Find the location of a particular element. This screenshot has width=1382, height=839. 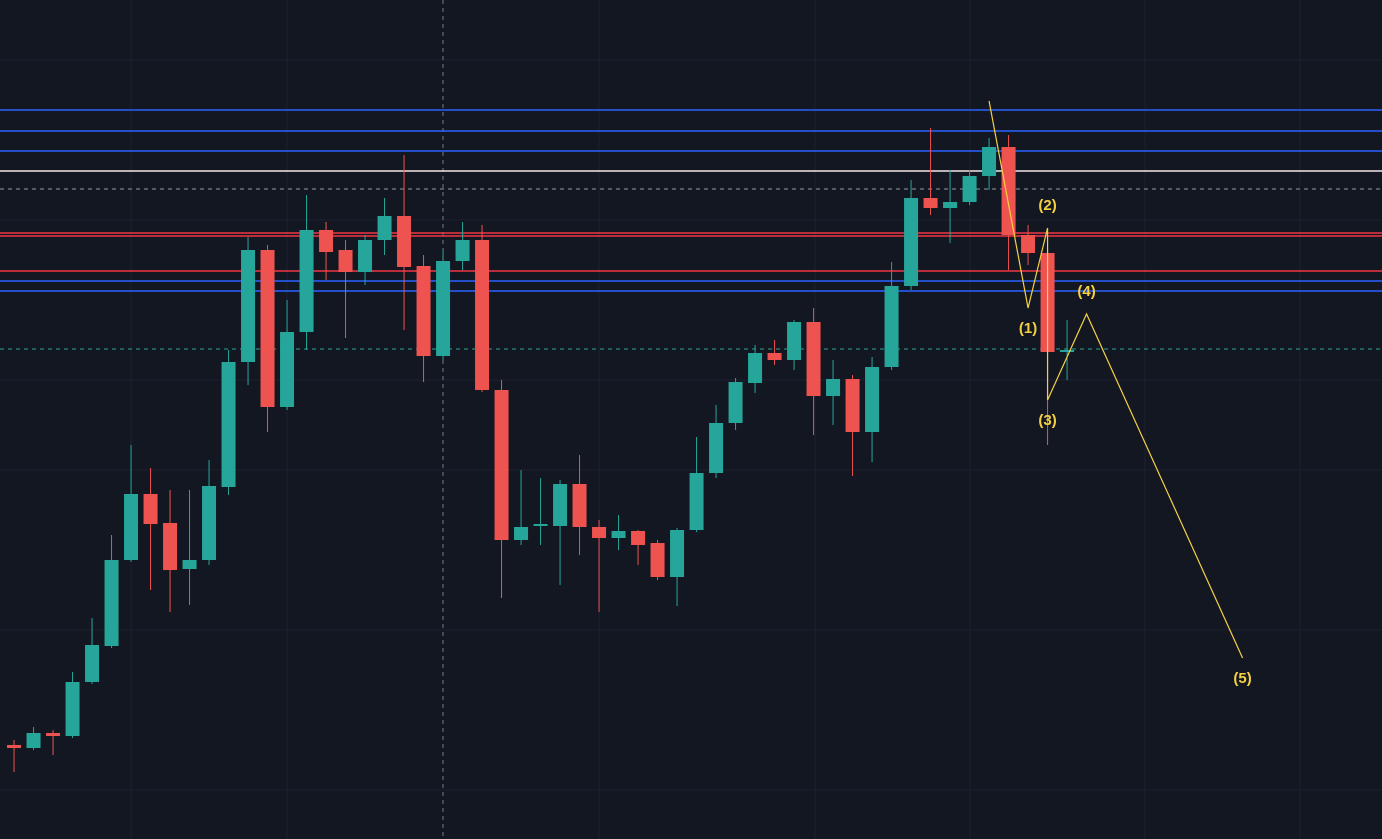

wave-label: (1) is located at coordinates (1028, 328).